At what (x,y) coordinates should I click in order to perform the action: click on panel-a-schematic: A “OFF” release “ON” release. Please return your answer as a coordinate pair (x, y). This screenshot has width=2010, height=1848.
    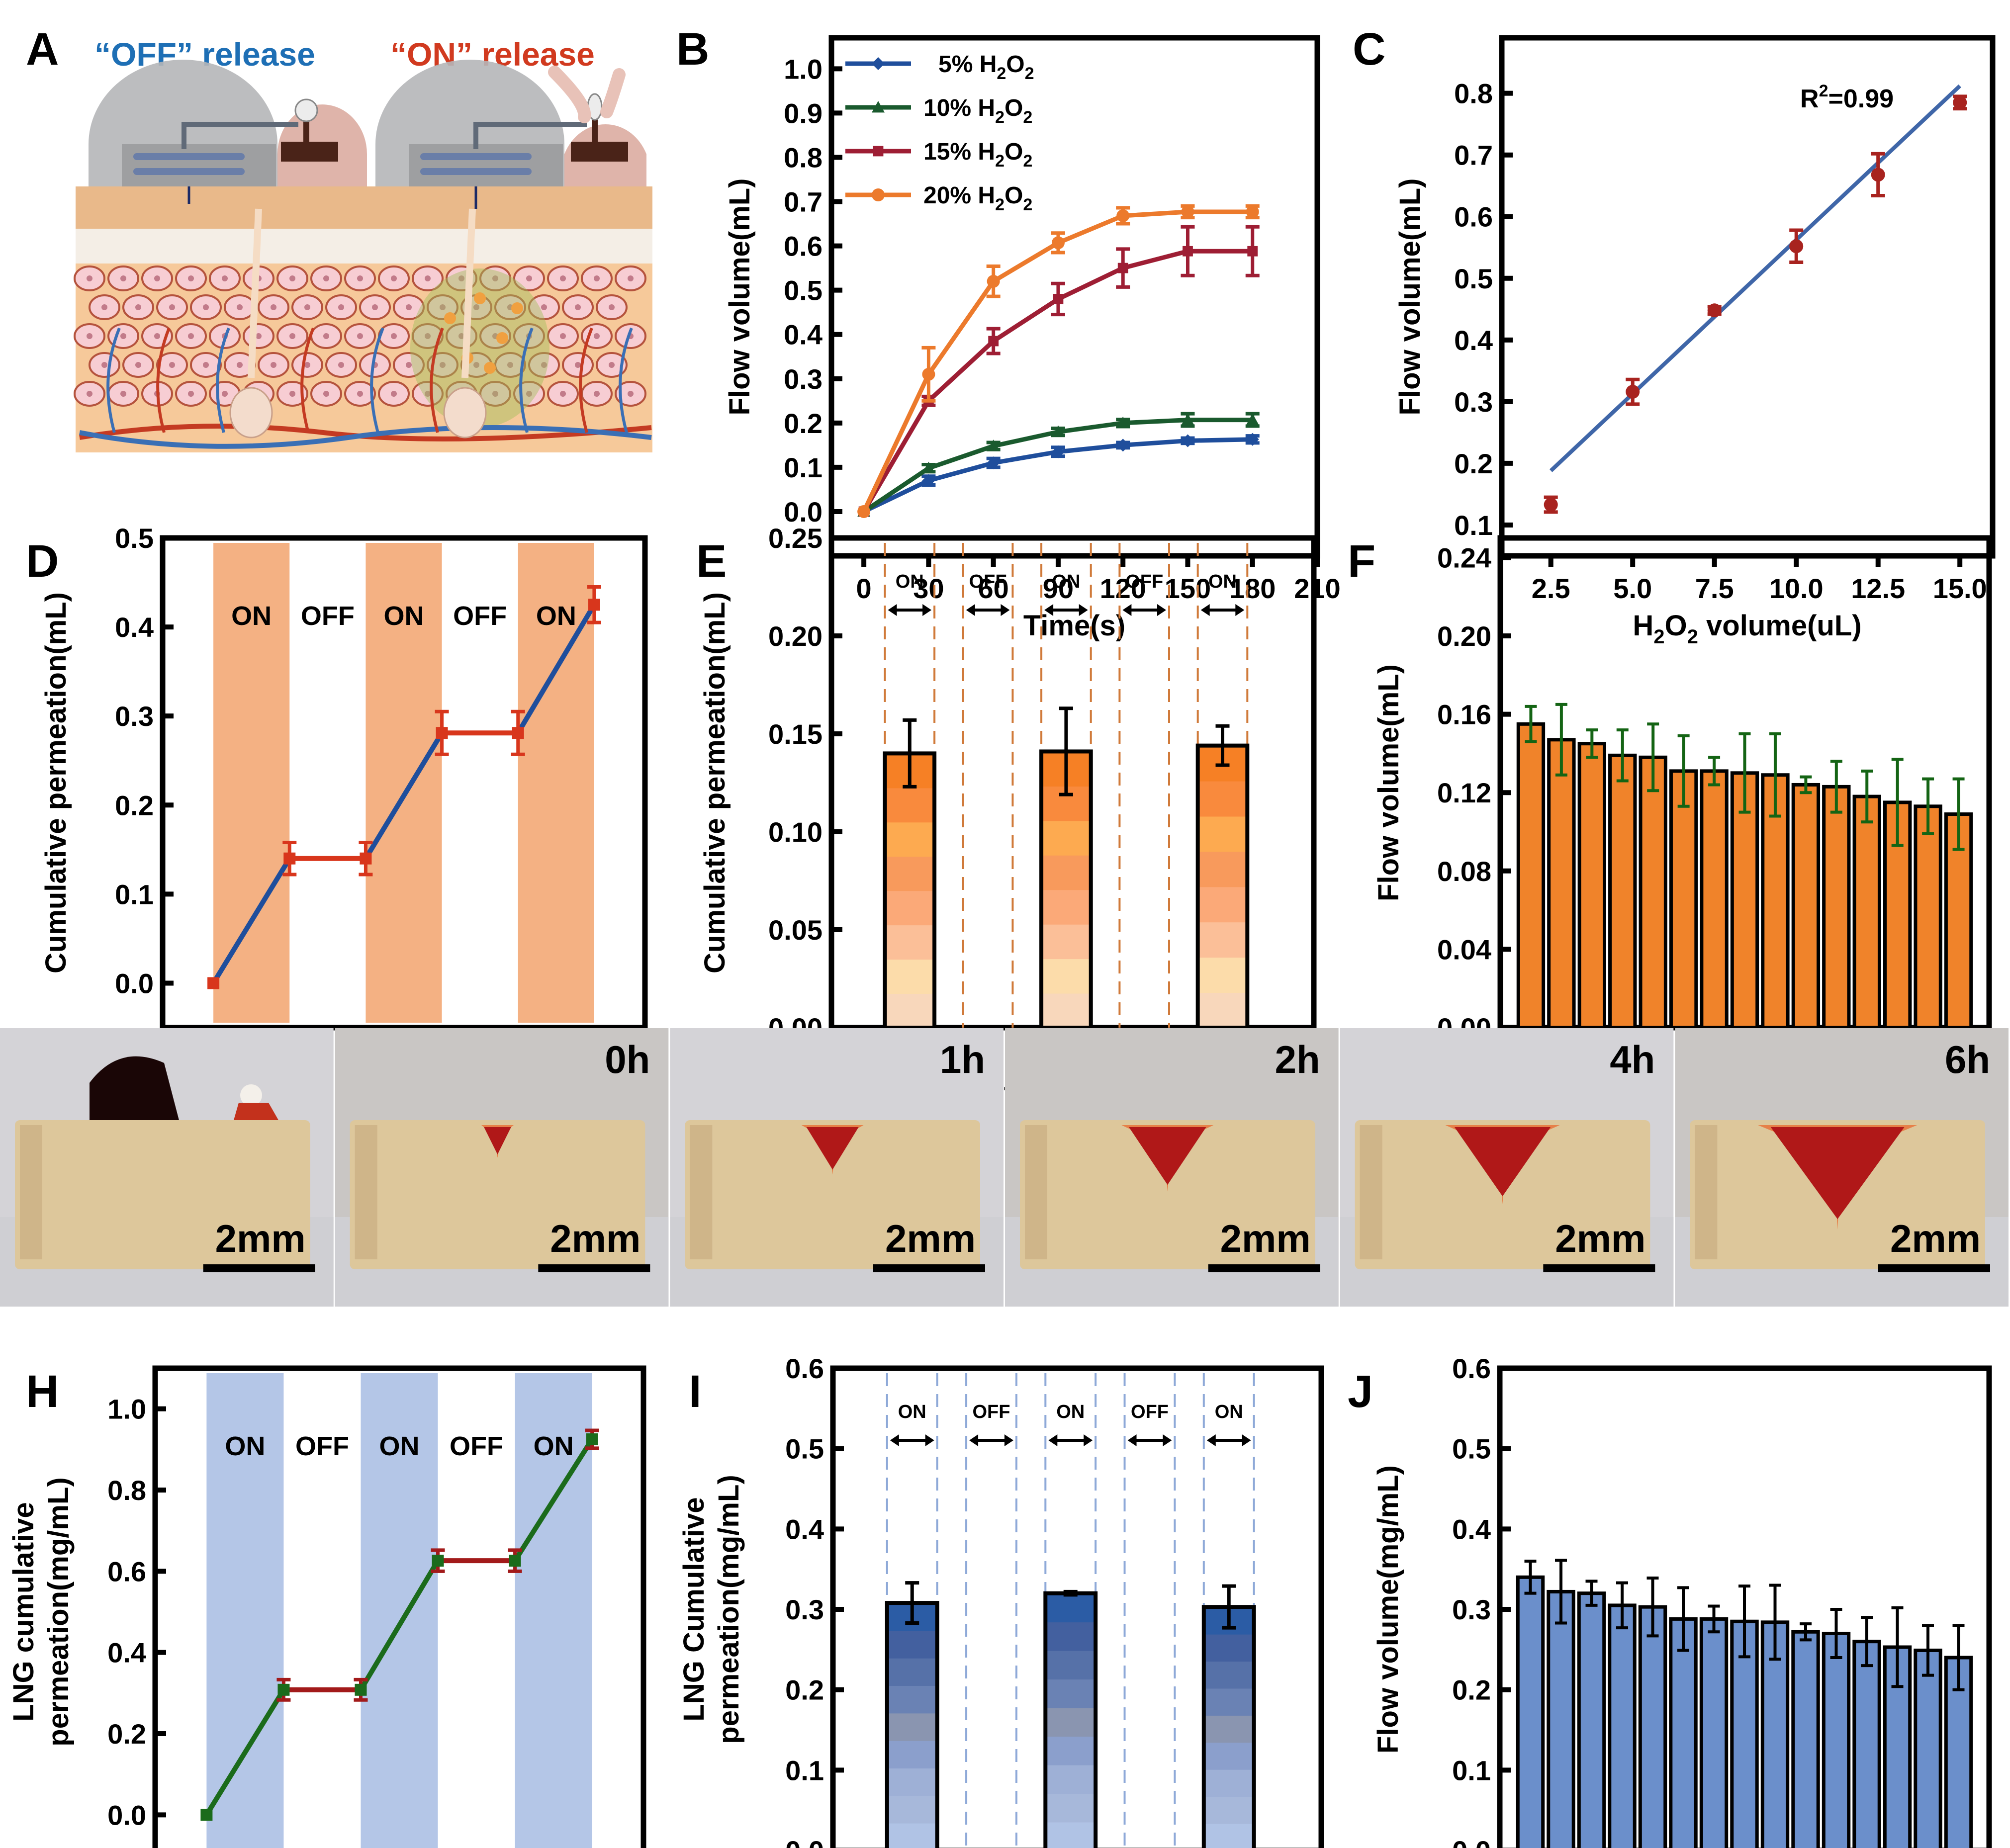
    Looking at the image, I should click on (339, 238).